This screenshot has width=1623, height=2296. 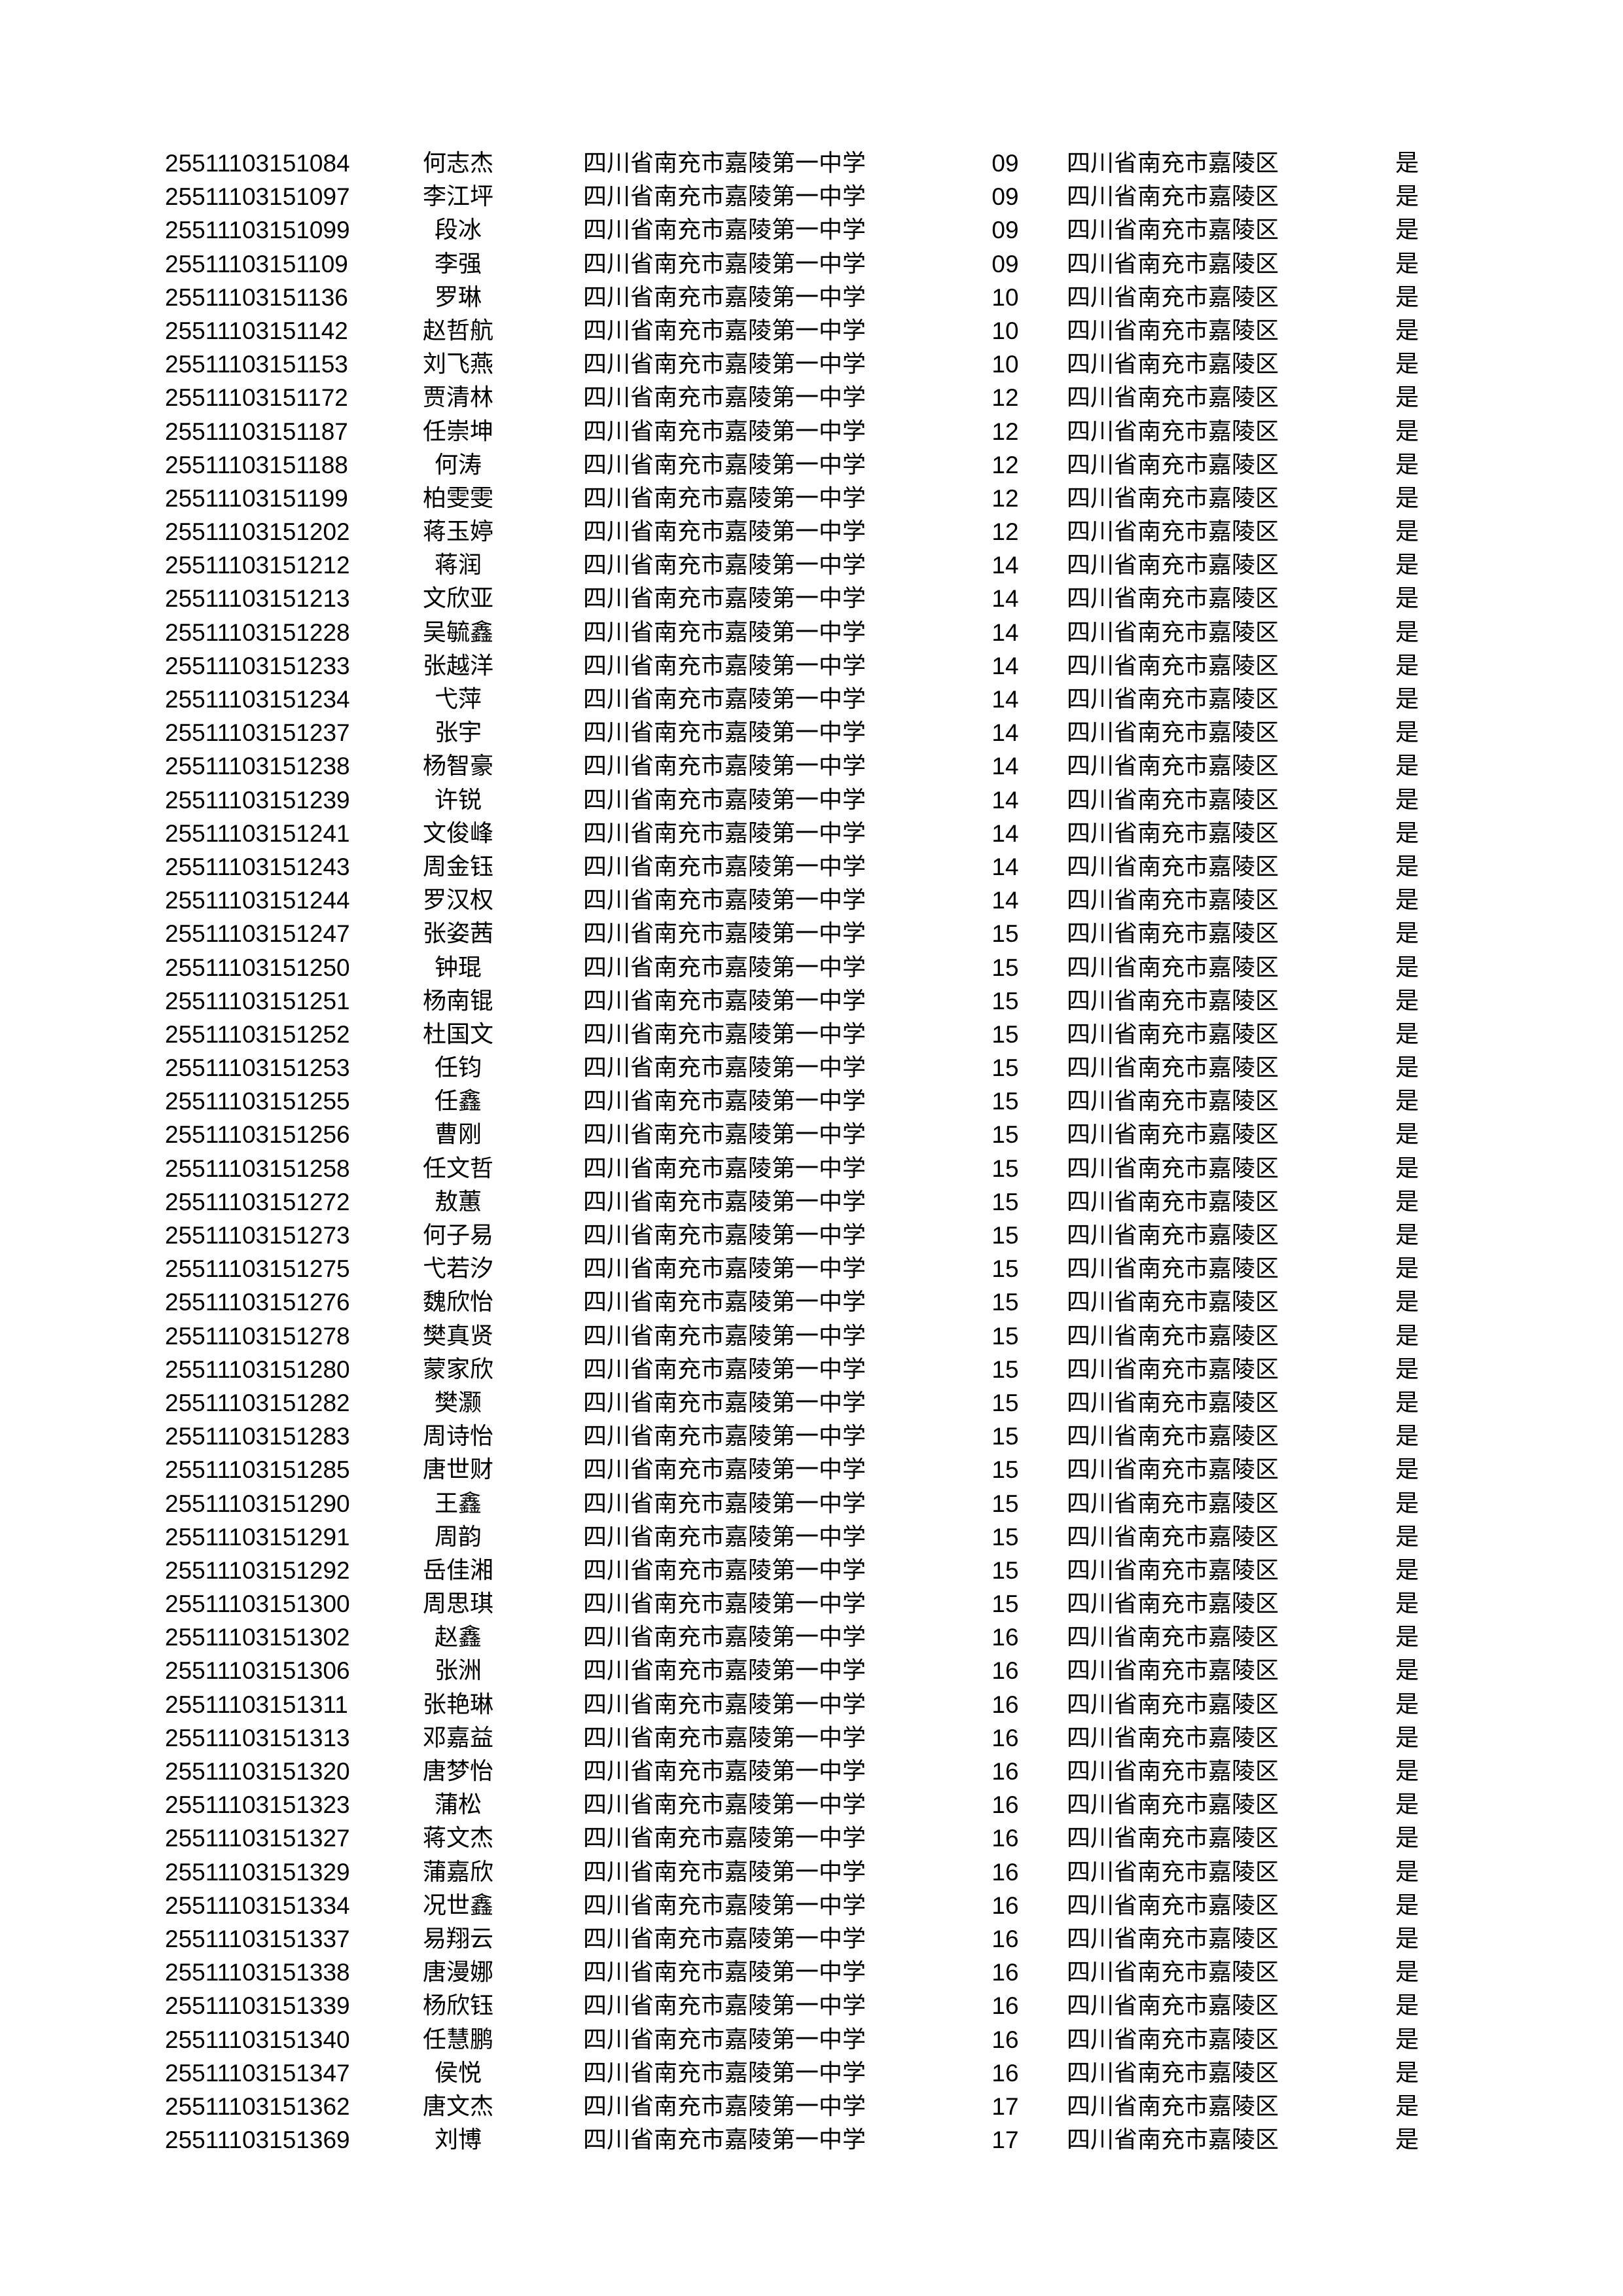 What do you see at coordinates (257, 197) in the screenshot?
I see `exam-id-cell: 25511103151097` at bounding box center [257, 197].